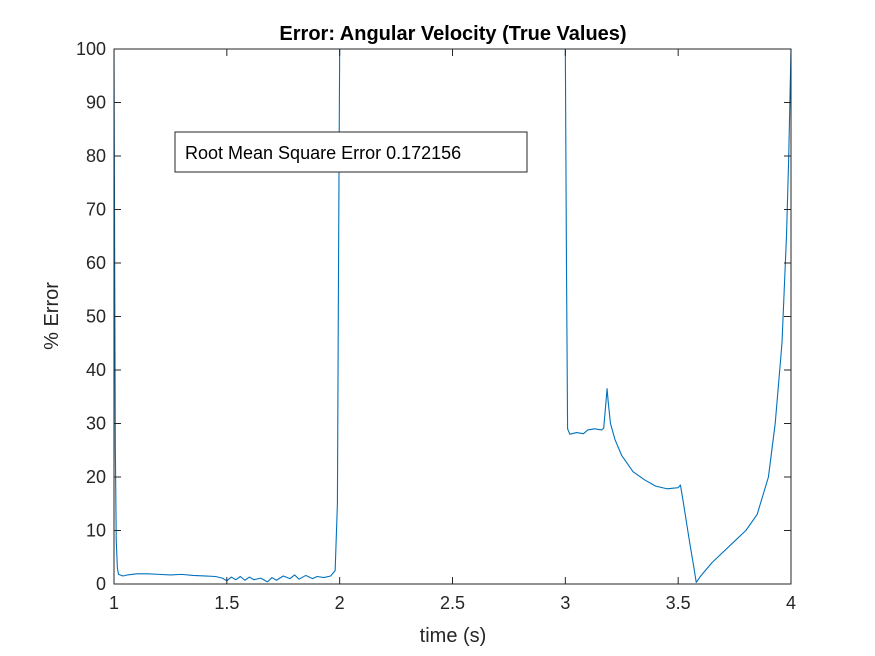 The height and width of the screenshot is (656, 875). I want to click on y-tick-label: 70, so click(96, 210).